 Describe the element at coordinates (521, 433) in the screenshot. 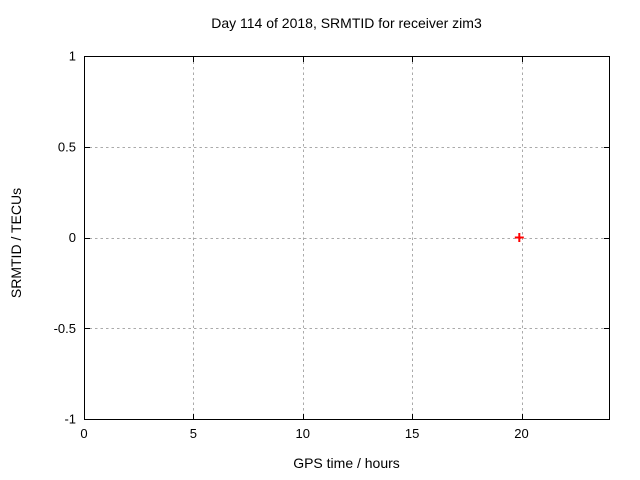

I see `x-tick-label: 20` at that location.